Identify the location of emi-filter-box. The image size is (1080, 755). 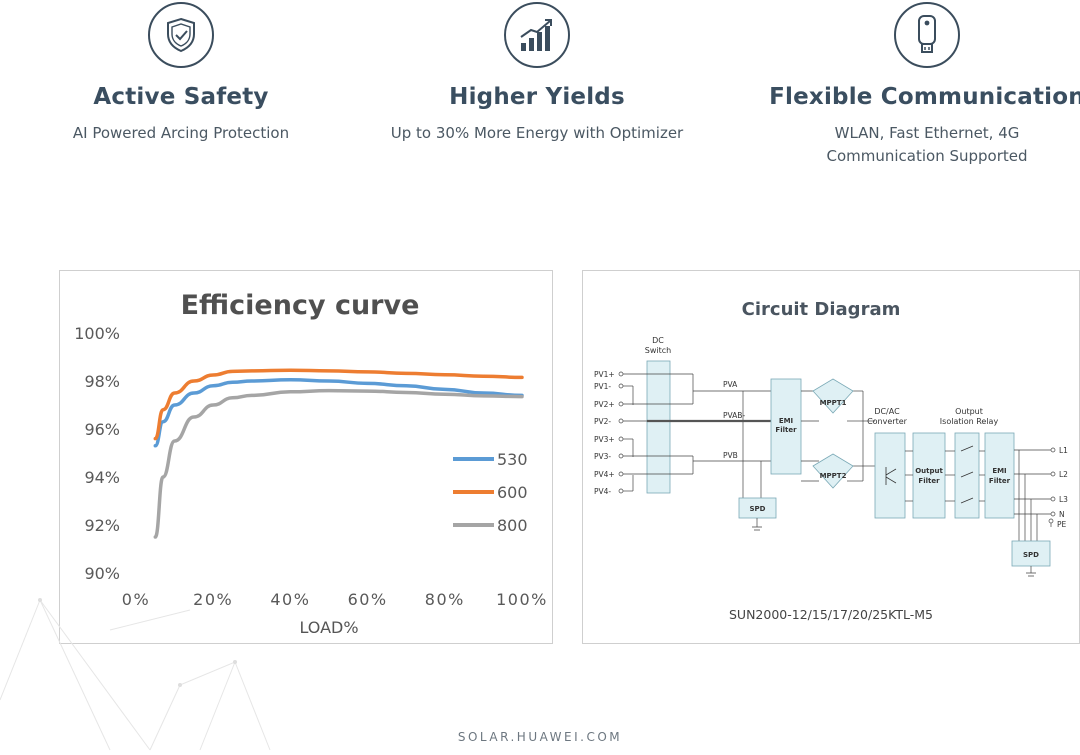
(786, 426).